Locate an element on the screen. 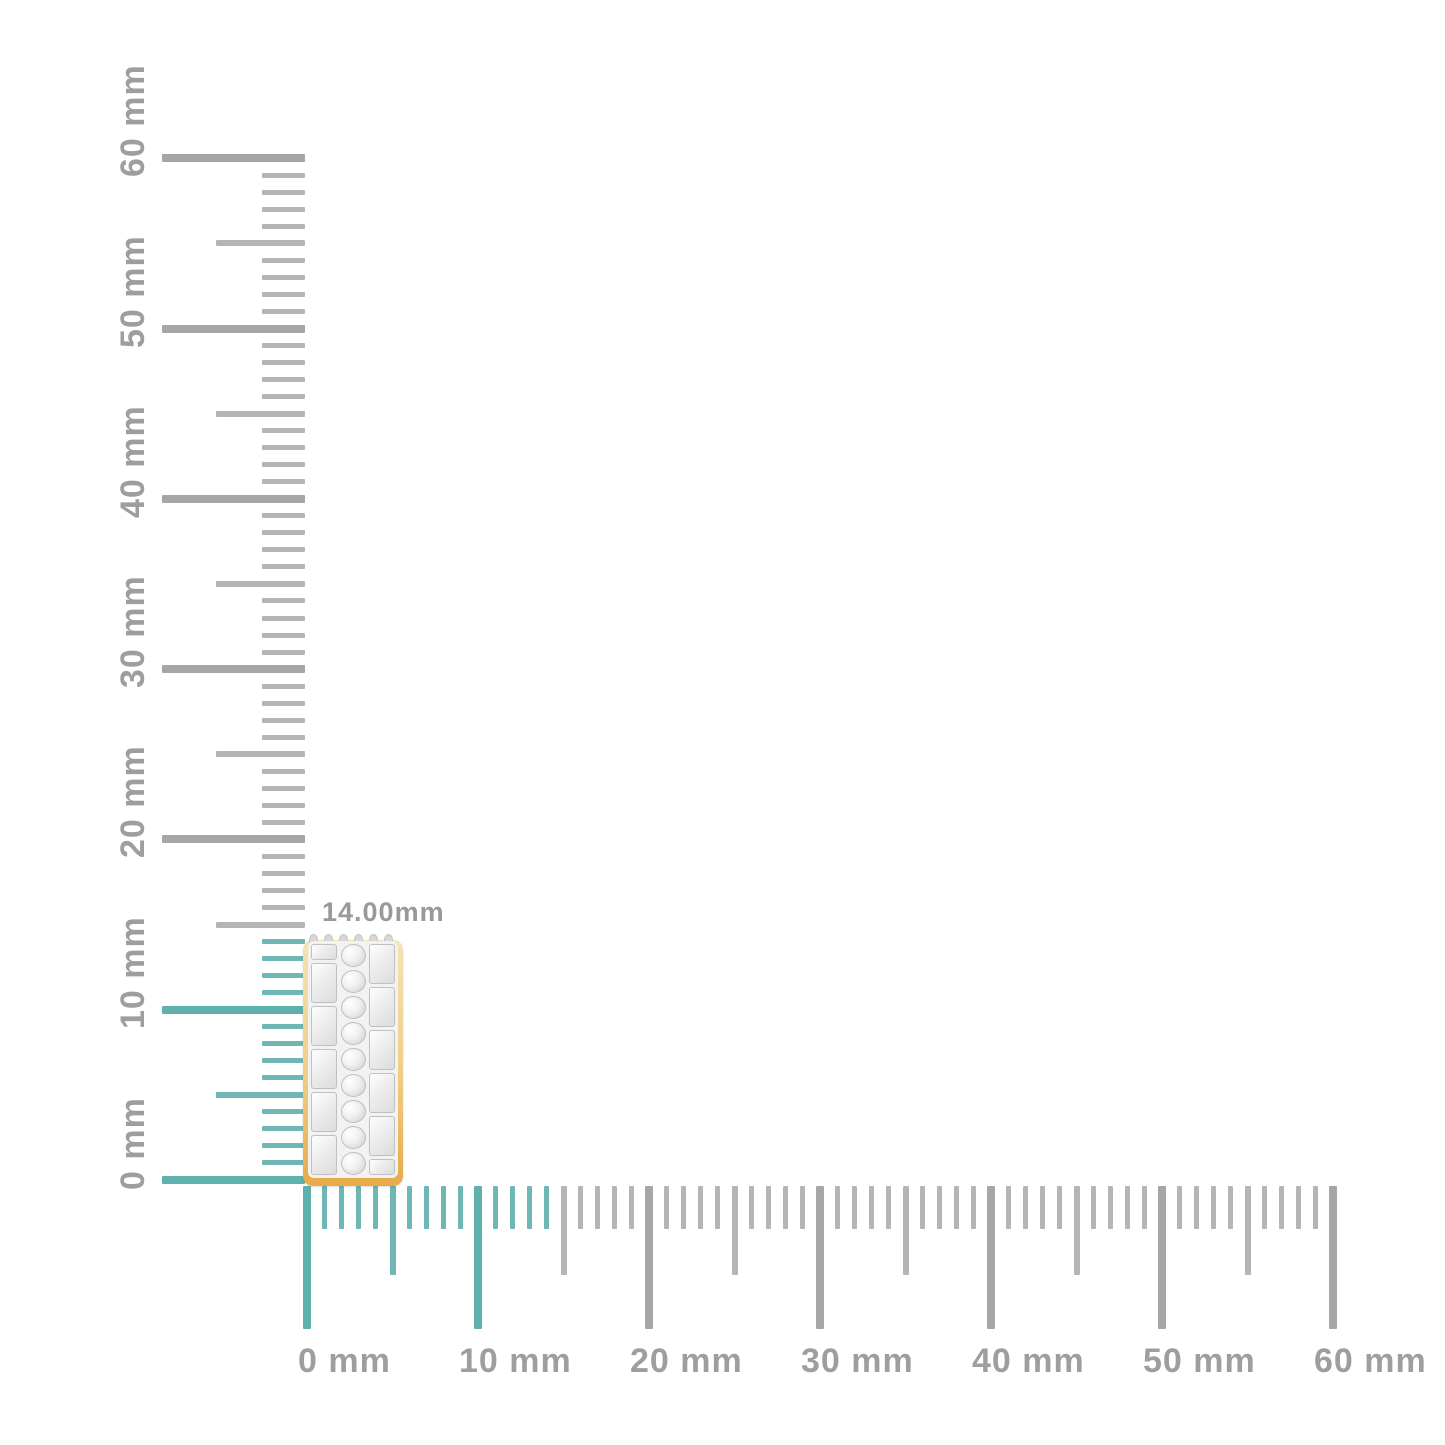 The image size is (1445, 1445). vertical-ruler-label: 30 mm is located at coordinates (133, 631).